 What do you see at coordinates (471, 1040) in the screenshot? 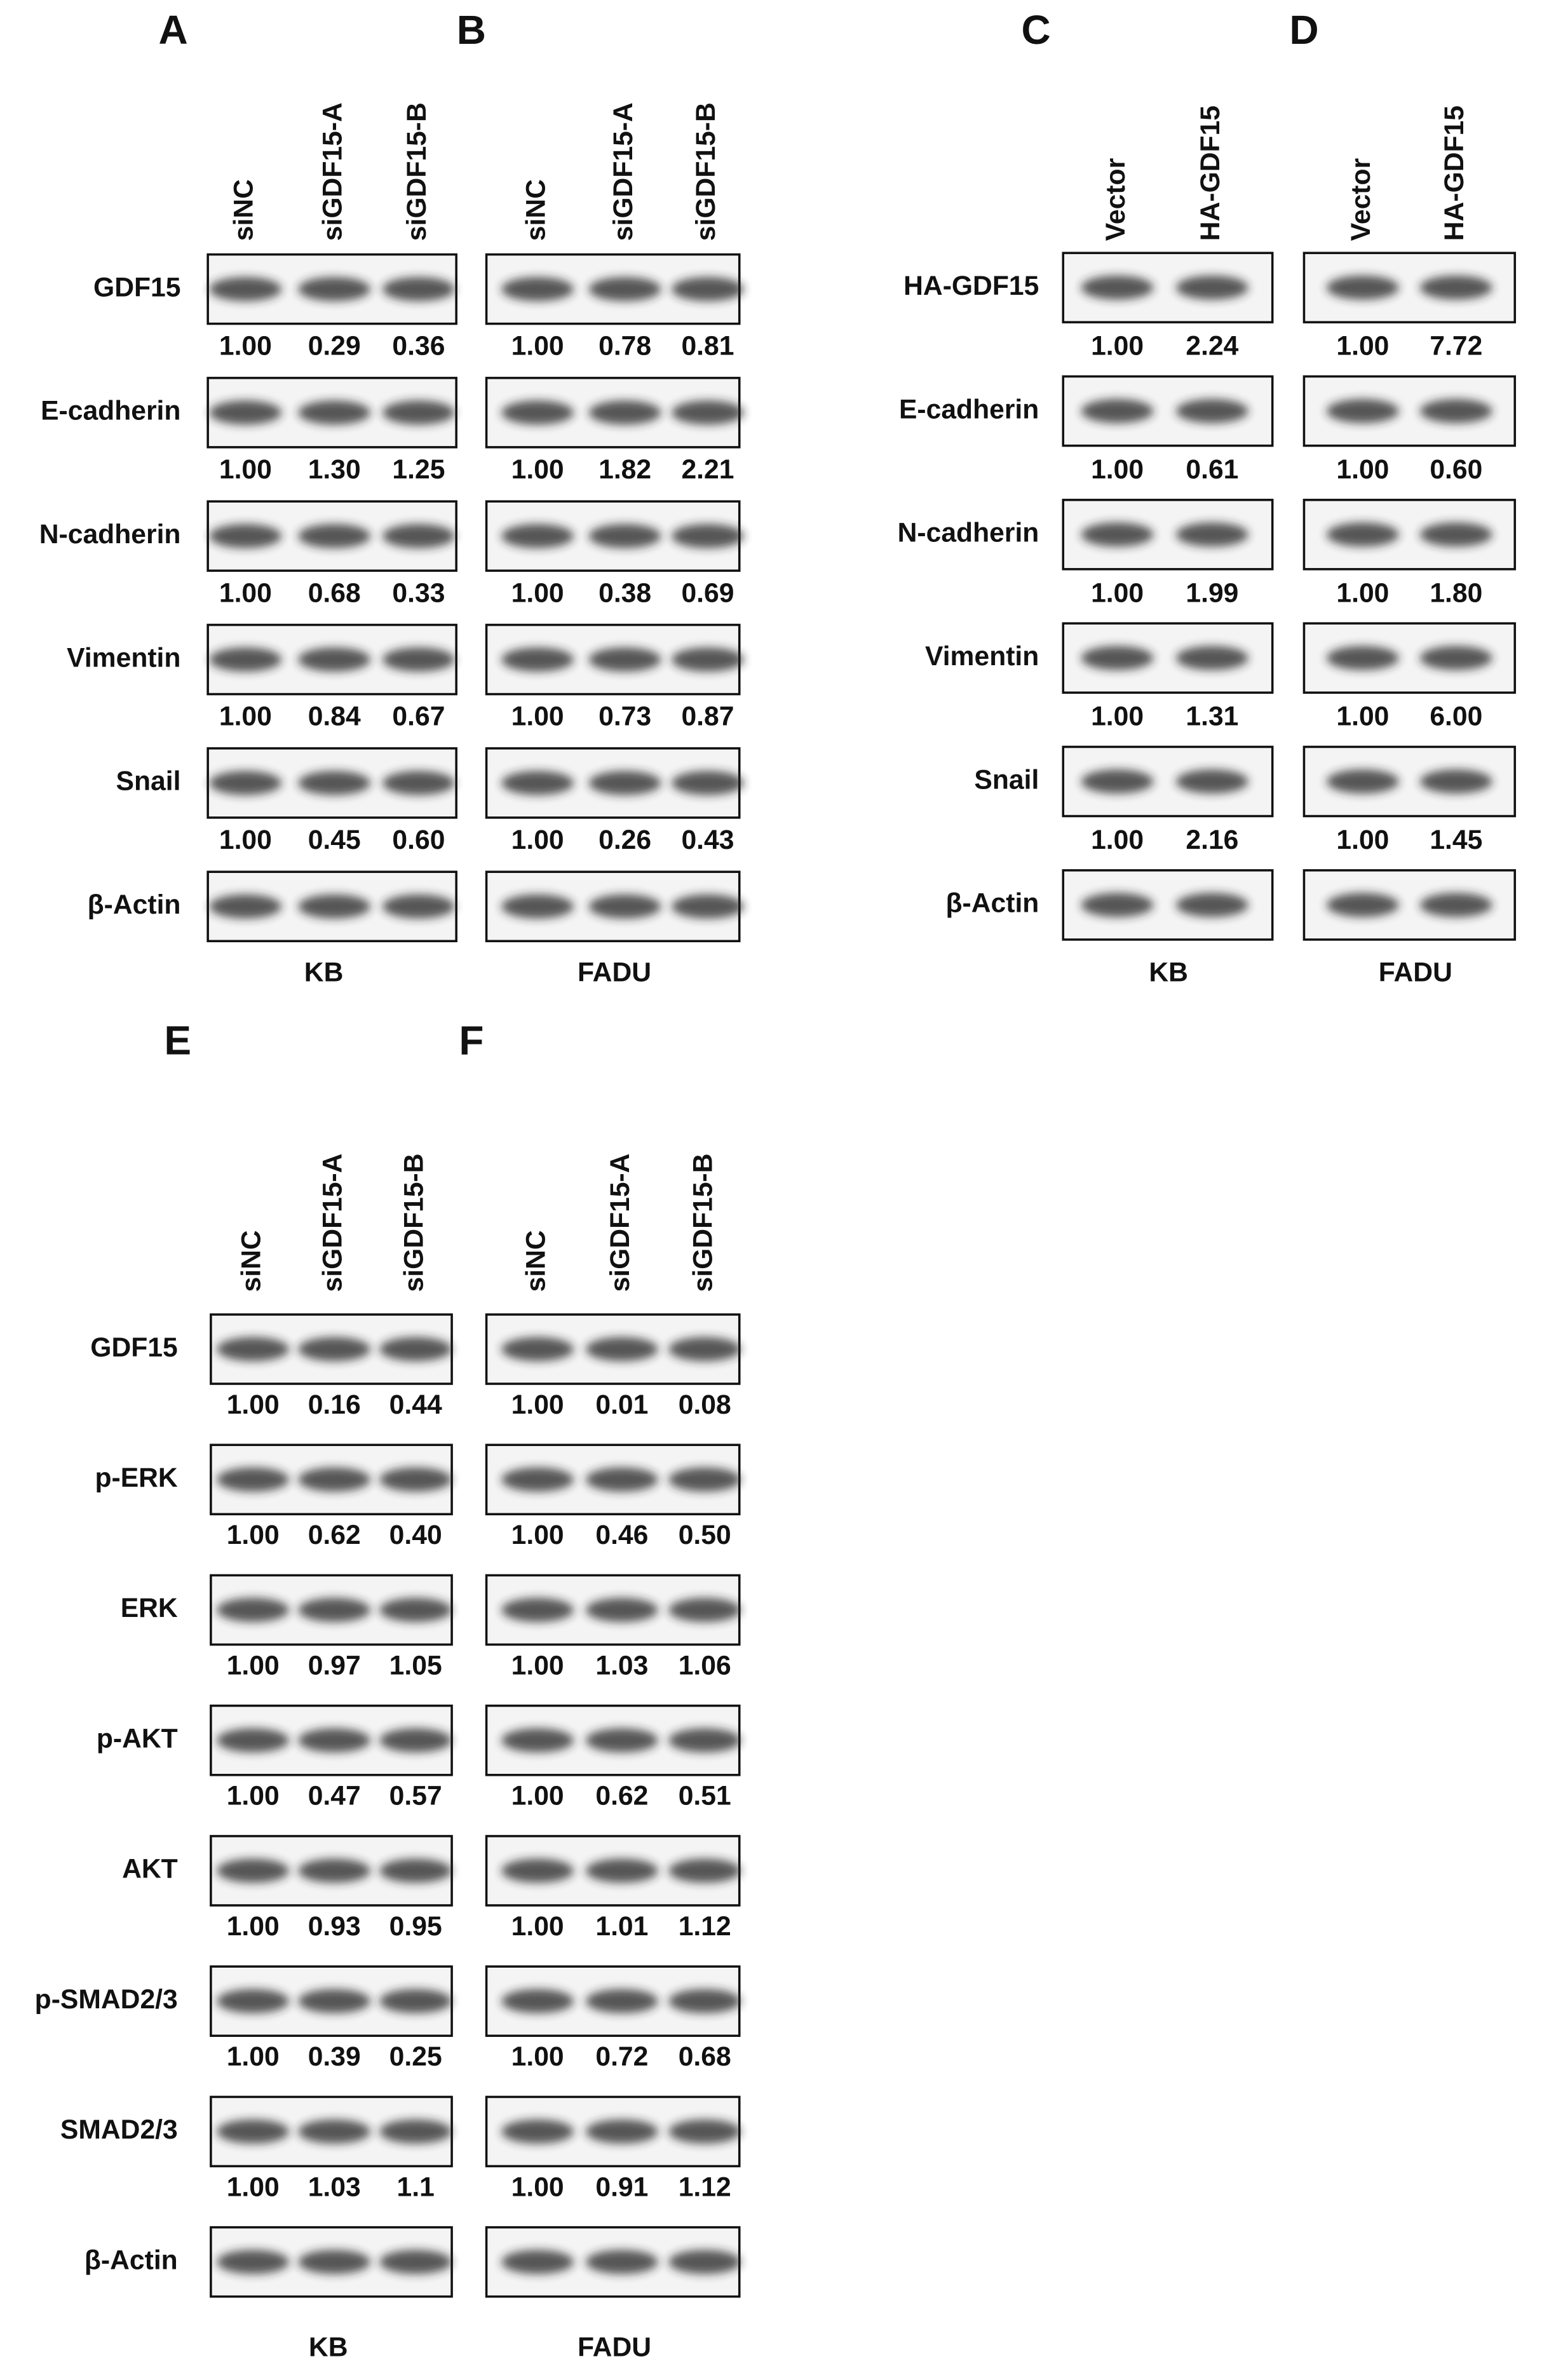
I see `panel-letter: F` at bounding box center [471, 1040].